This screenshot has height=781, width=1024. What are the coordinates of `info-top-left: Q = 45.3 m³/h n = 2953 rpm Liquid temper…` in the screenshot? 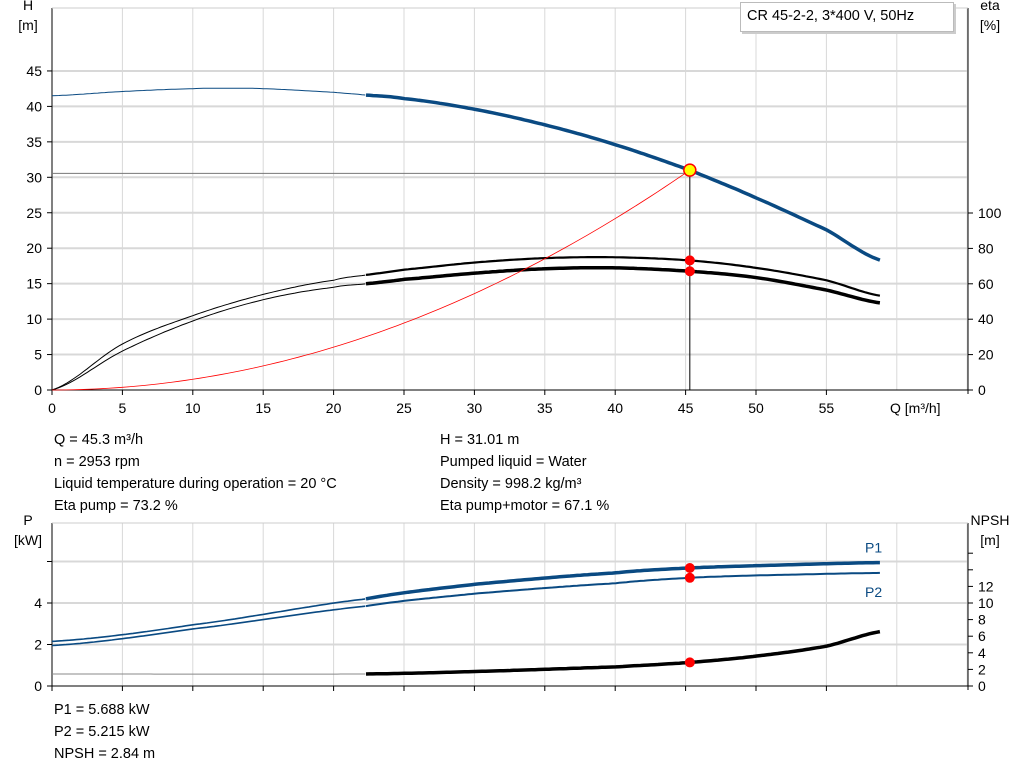 It's located at (195, 473).